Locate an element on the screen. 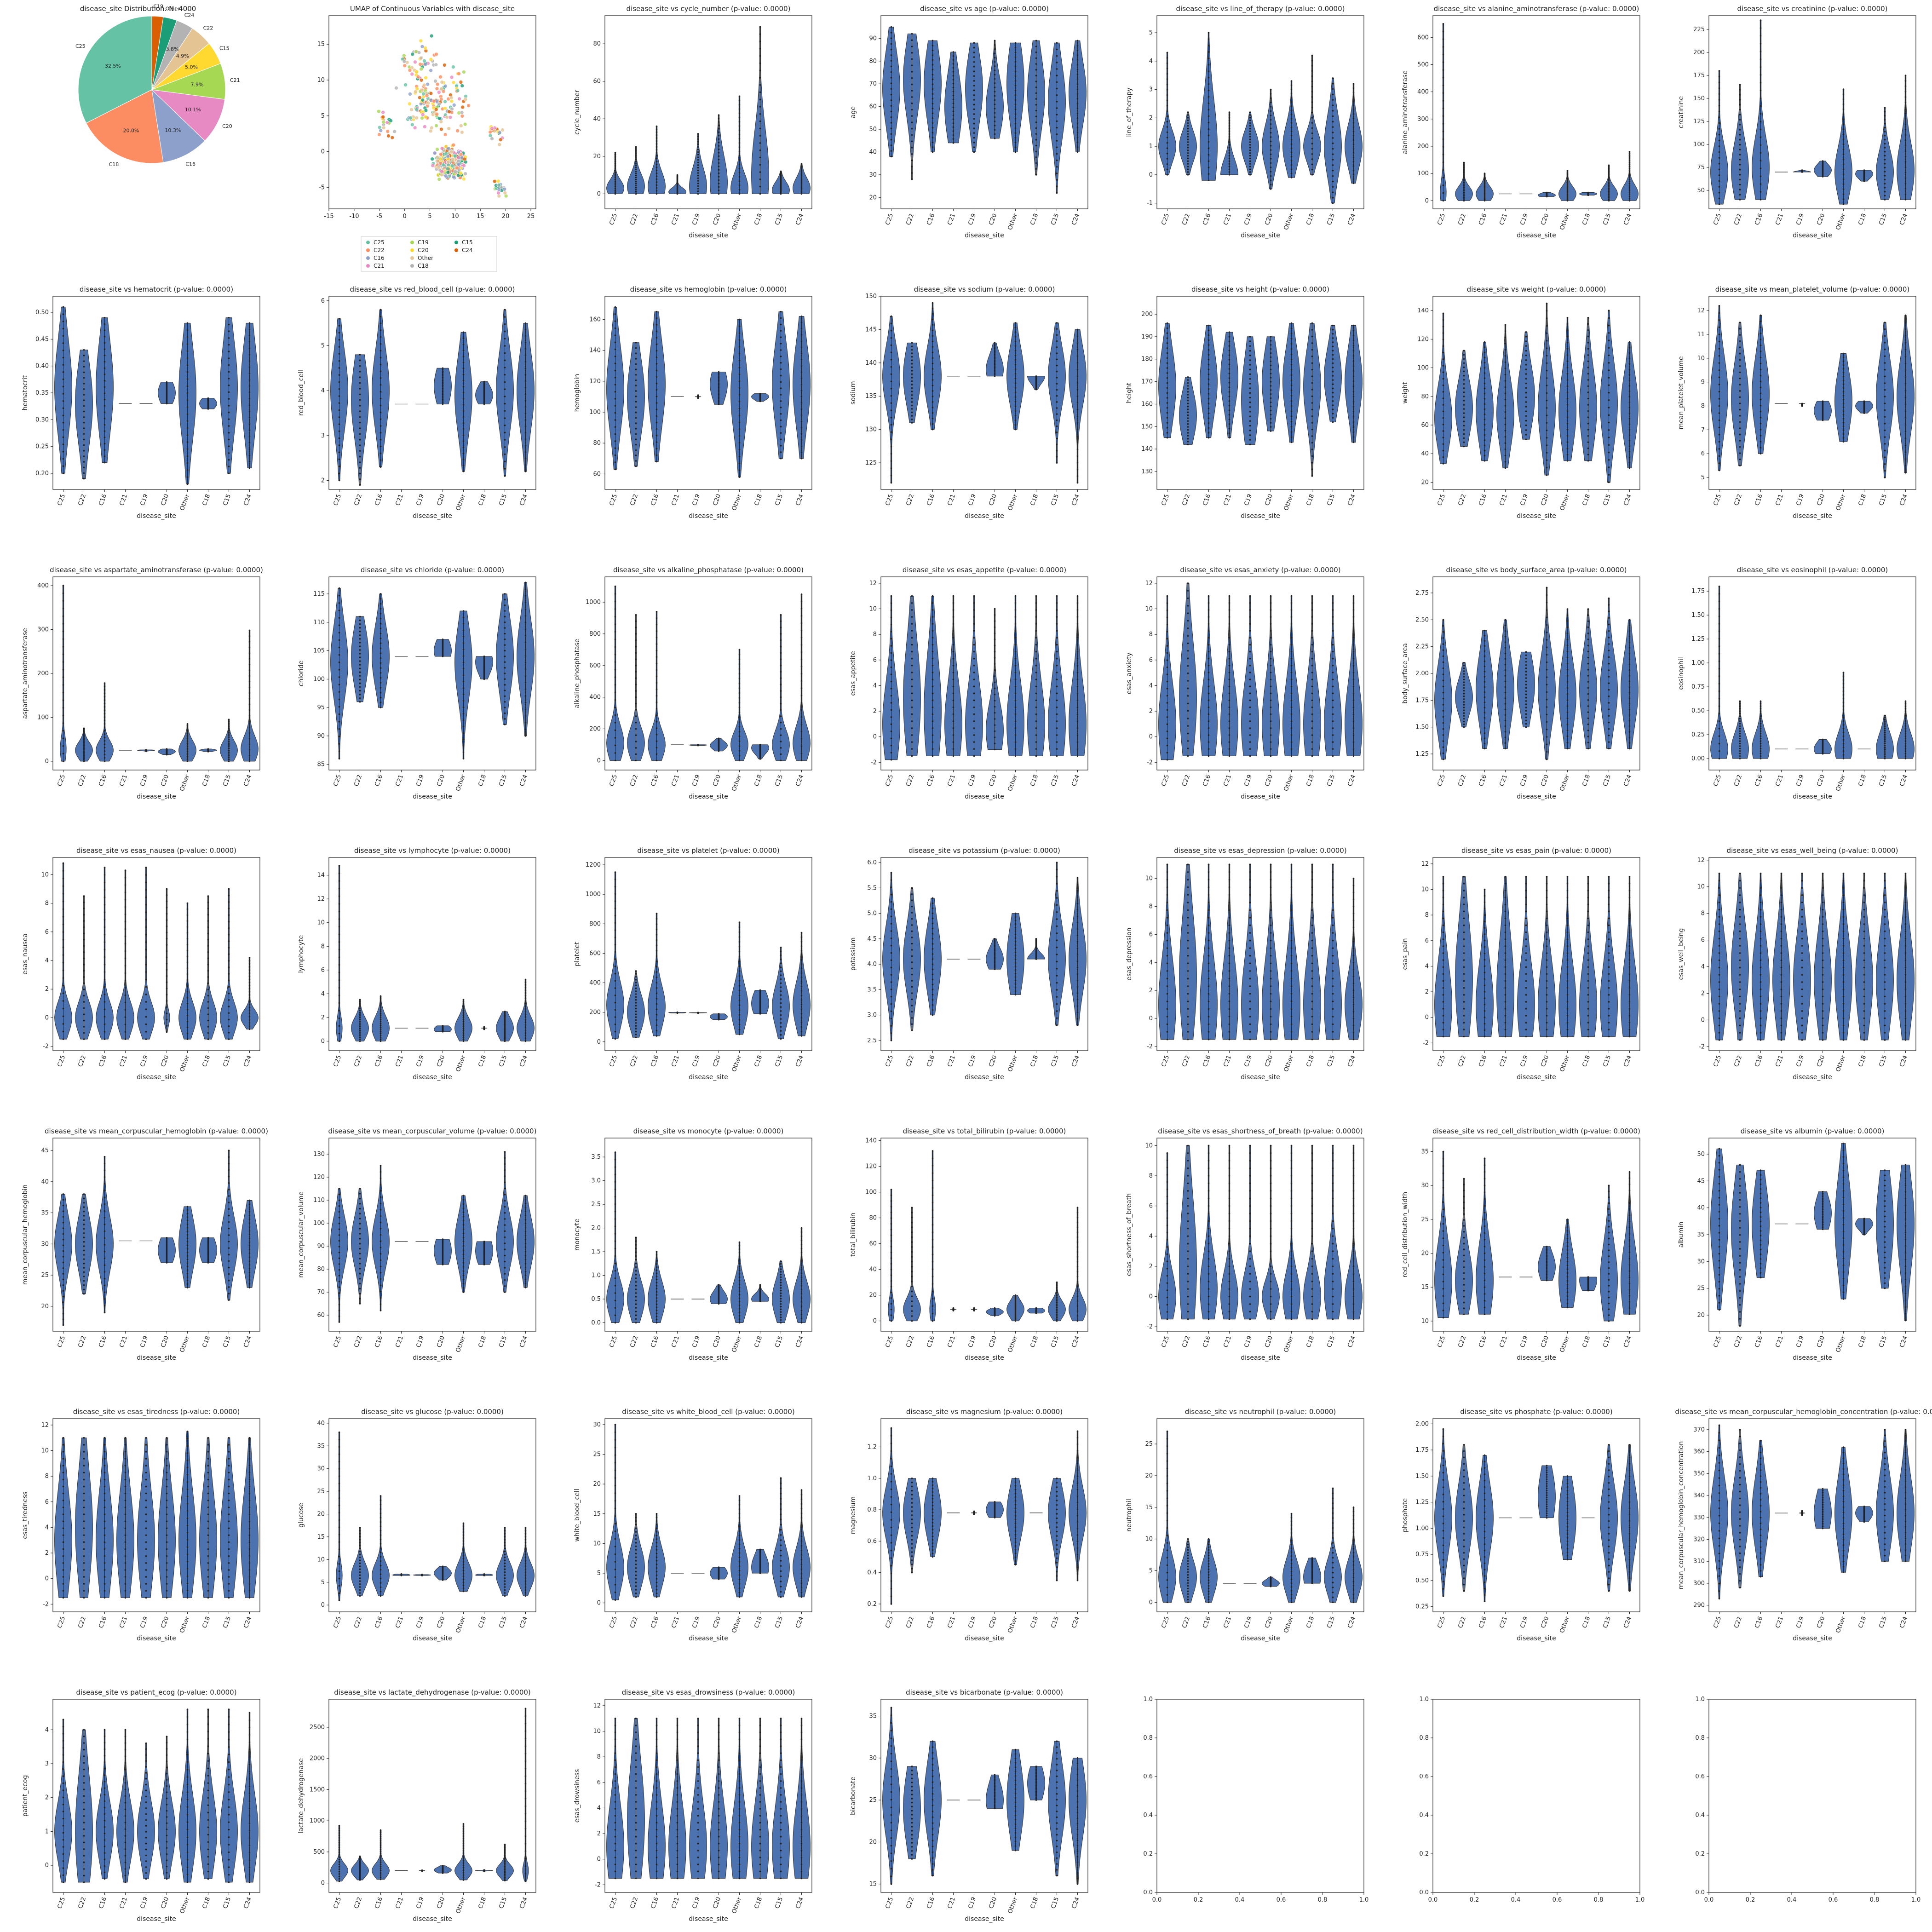 Image resolution: width=1932 pixels, height=1932 pixels. y-tick-label: 500 is located at coordinates (1423, 64).